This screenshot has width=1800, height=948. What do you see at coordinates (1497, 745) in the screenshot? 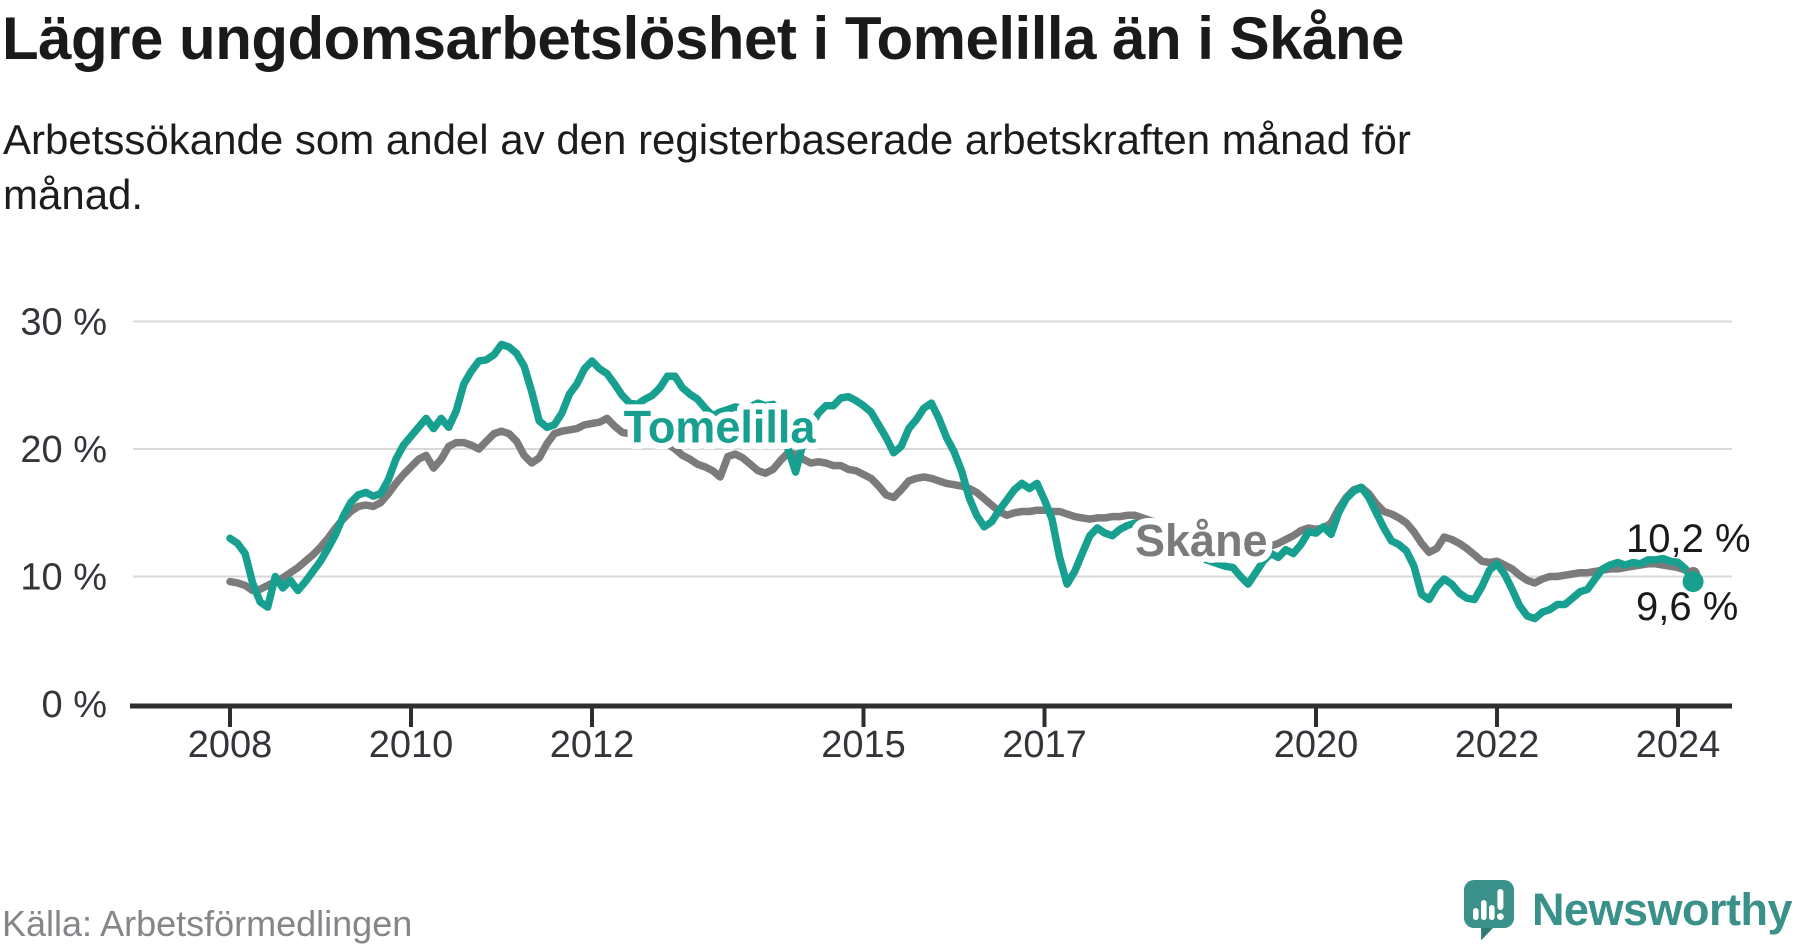
I see `x-tick-label: 2022` at bounding box center [1497, 745].